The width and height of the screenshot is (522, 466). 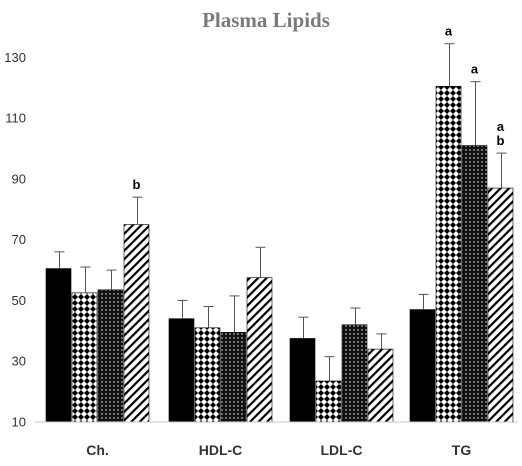 What do you see at coordinates (15, 57) in the screenshot?
I see `y-tick-label: 130` at bounding box center [15, 57].